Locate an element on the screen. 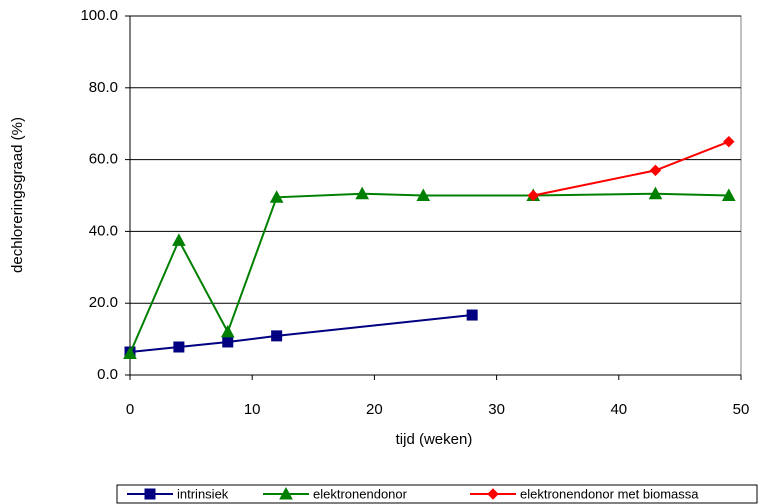 This screenshot has height=504, width=760. y-axis-title: dechloreringsgraad (%) is located at coordinates (17, 195).